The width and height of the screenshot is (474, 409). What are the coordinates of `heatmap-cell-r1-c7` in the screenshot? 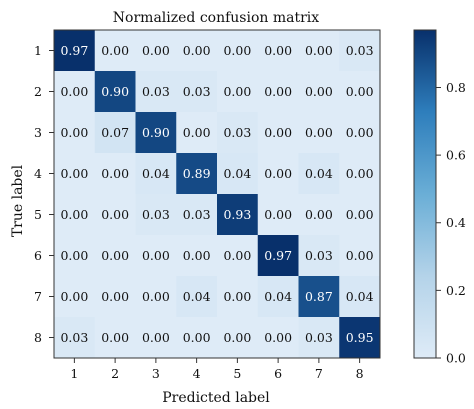 It's located at (319, 51).